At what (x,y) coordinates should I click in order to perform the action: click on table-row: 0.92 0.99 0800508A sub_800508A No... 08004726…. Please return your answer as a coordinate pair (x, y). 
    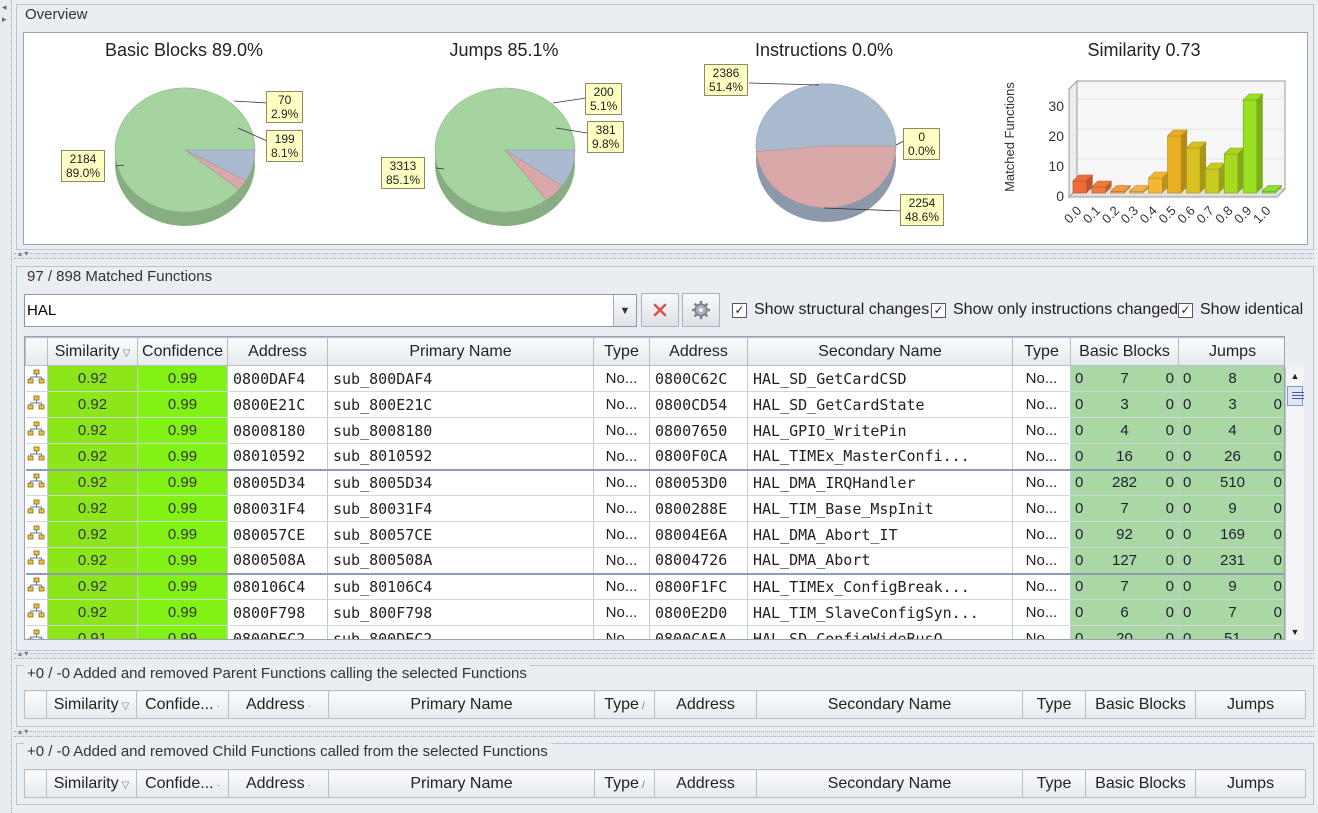
    Looking at the image, I should click on (654, 560).